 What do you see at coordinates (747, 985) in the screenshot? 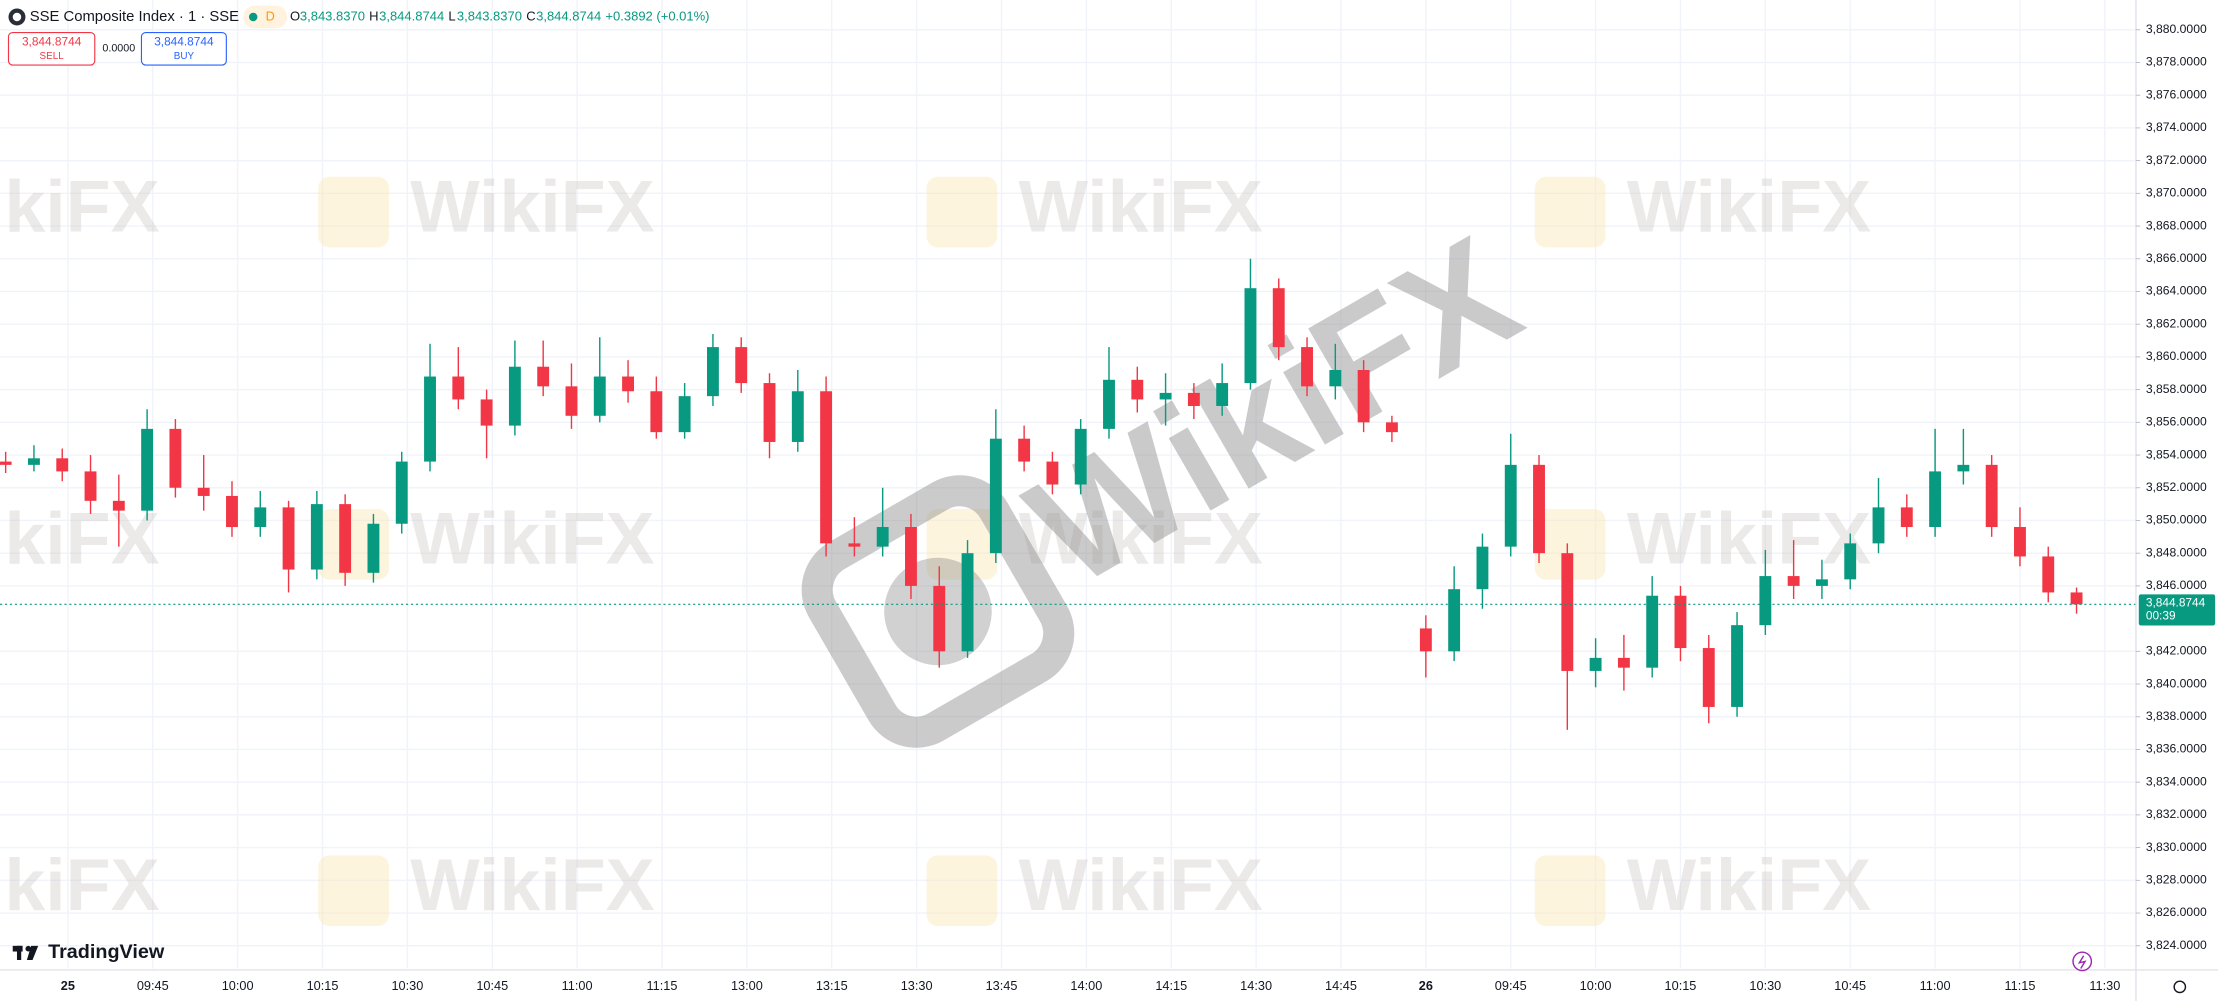
I see `x-tick-label: 13:00` at bounding box center [747, 985].